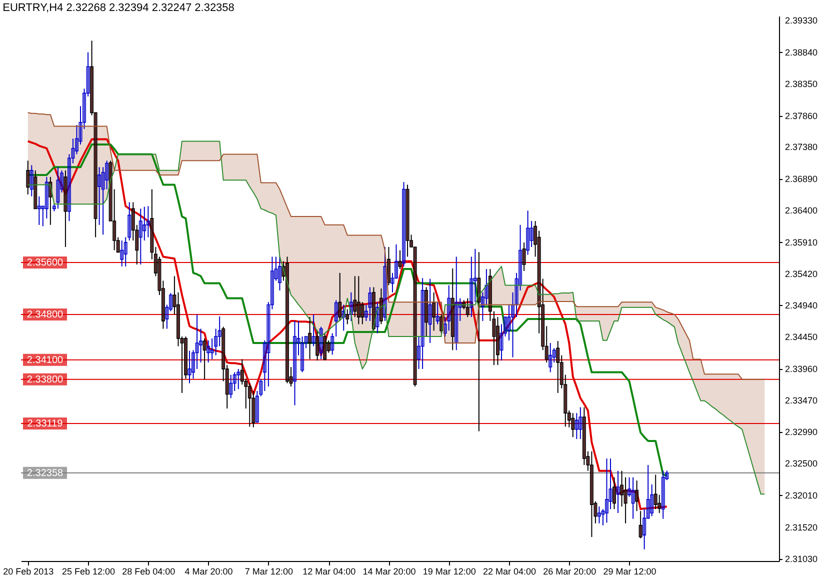 This screenshot has height=585, width=836. What do you see at coordinates (509, 571) in the screenshot?
I see `x-tick-label: 22 Mar 04:00` at bounding box center [509, 571].